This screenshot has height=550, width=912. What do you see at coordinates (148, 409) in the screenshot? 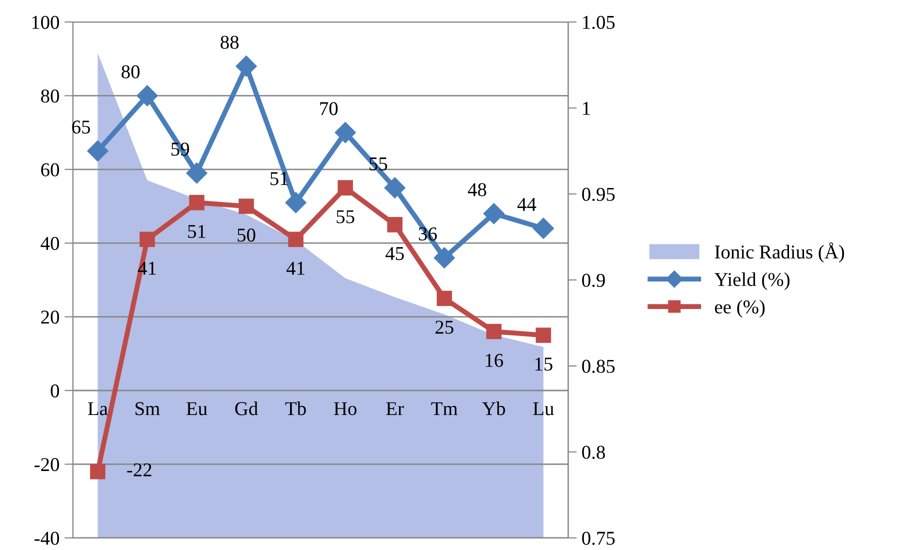
I see `x-tick-label: Sm` at bounding box center [148, 409].